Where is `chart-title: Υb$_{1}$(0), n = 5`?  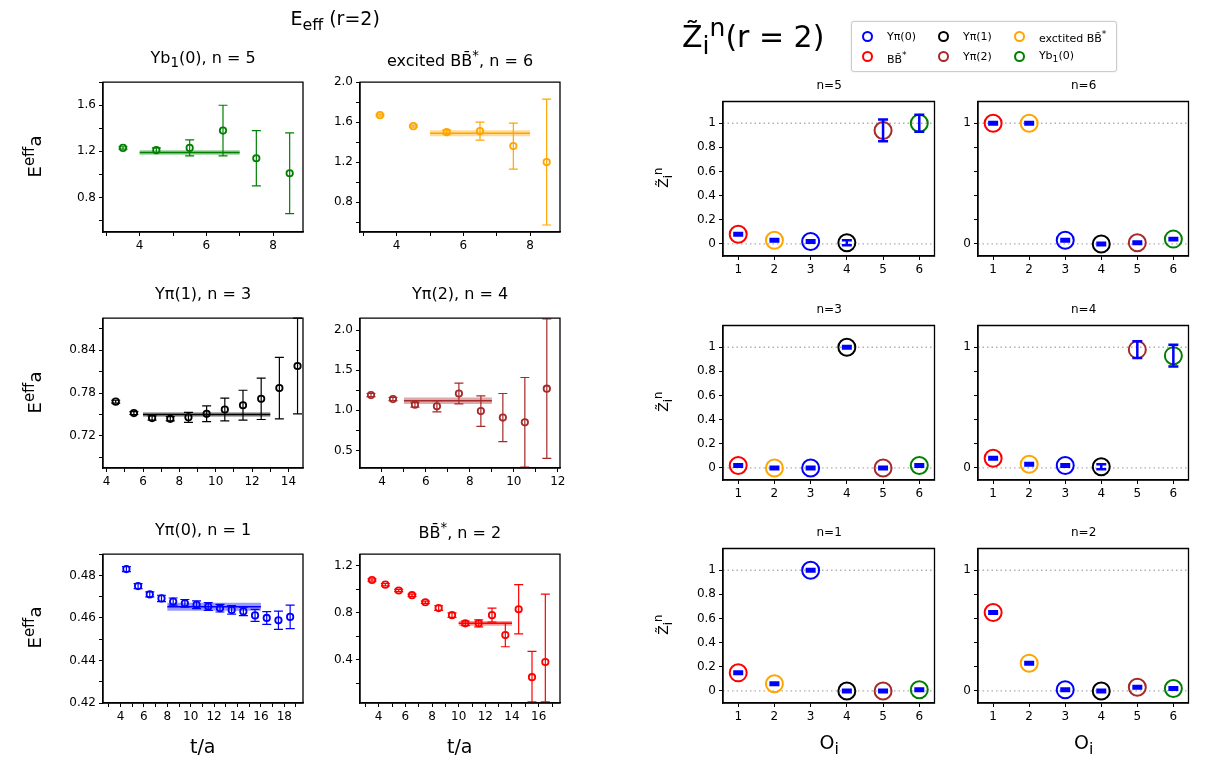
chart-title: Υb$_{1}$(0), n = 5 is located at coordinates (203, 59).